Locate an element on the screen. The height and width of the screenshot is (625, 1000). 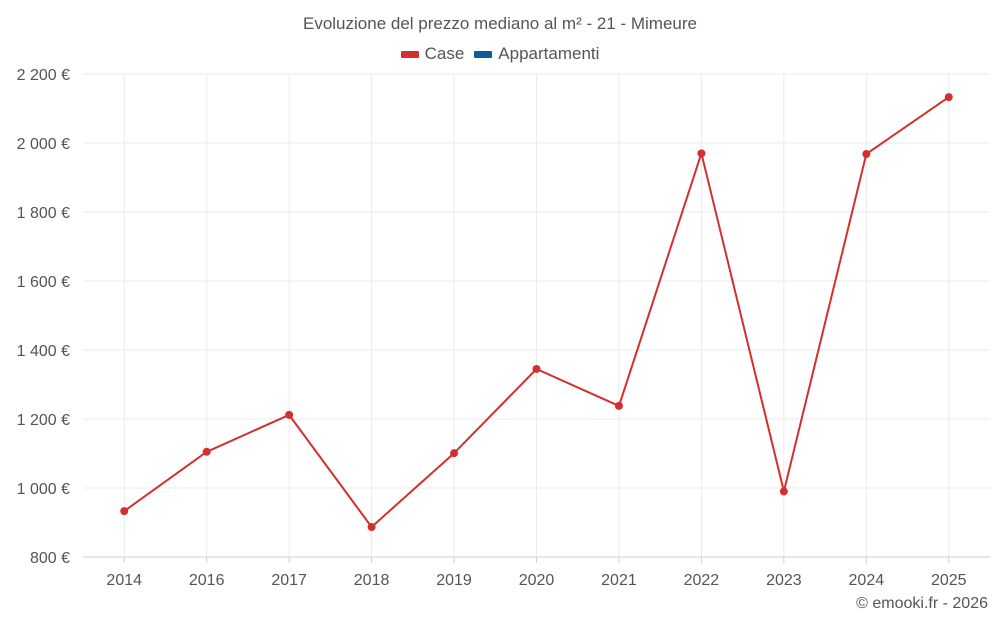
legend-label-appartamenti: Appartamenti is located at coordinates (549, 53).